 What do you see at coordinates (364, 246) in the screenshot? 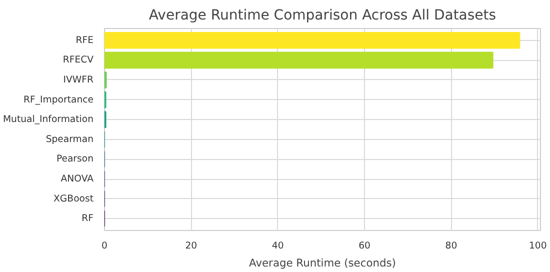
I see `x-tick-label: 60` at bounding box center [364, 246].